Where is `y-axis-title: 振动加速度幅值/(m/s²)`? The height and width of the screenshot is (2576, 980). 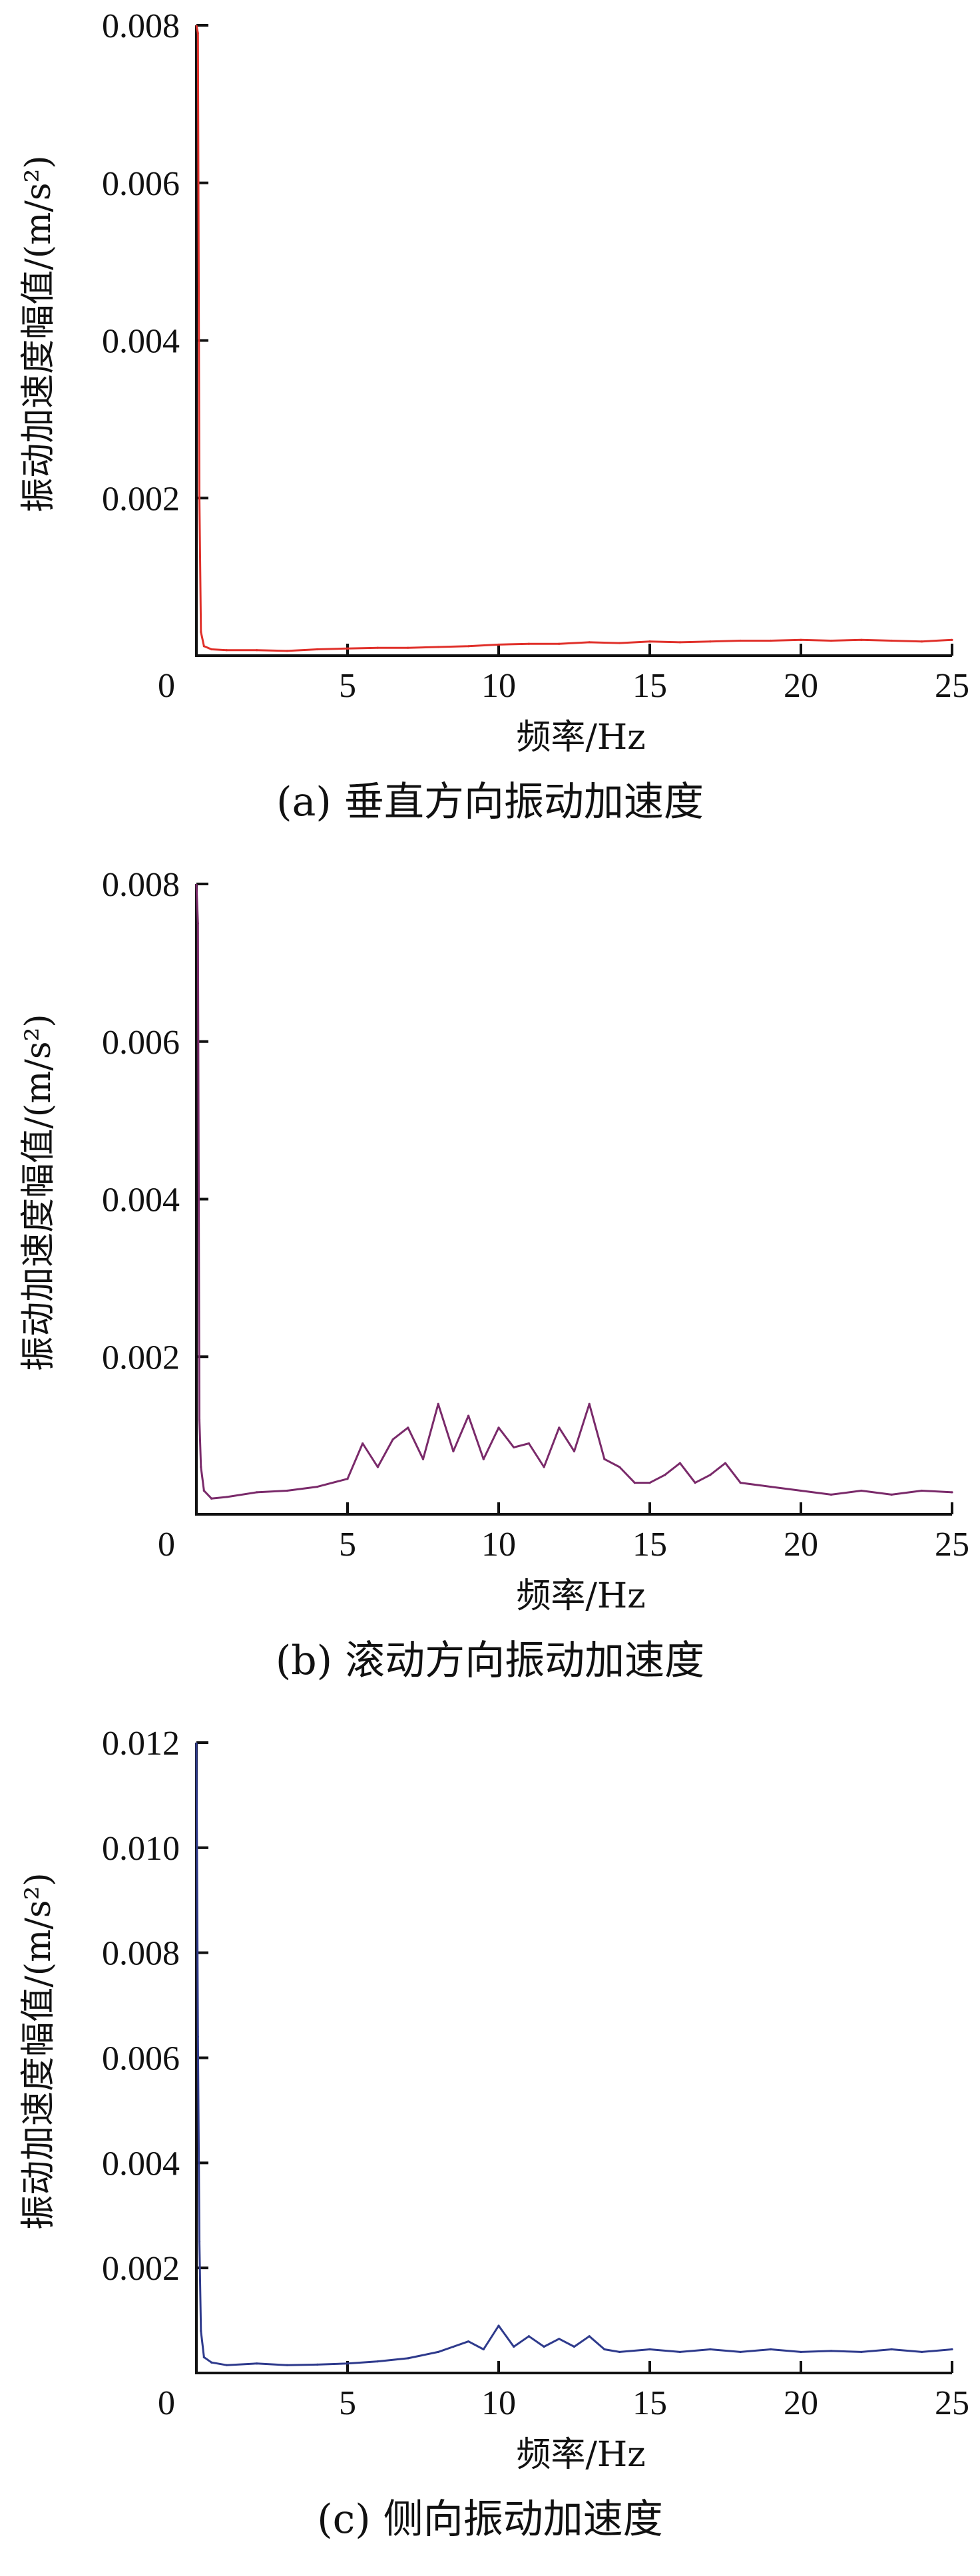
y-axis-title: 振动加速度幅值/(m/s²) is located at coordinates (39, 1192).